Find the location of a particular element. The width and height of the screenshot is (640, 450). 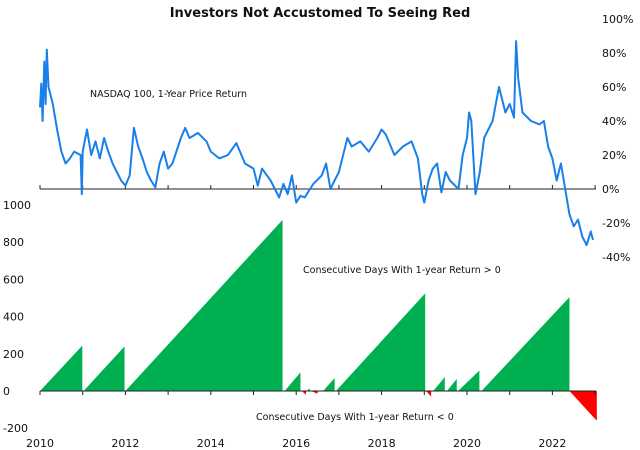

right-y-tick-label: -20% is located at coordinates (616, 223).